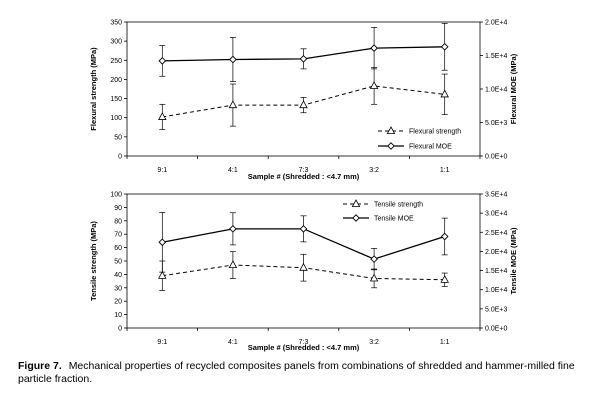 The width and height of the screenshot is (600, 400). What do you see at coordinates (116, 80) in the screenshot?
I see `left-tick-label: 200` at bounding box center [116, 80].